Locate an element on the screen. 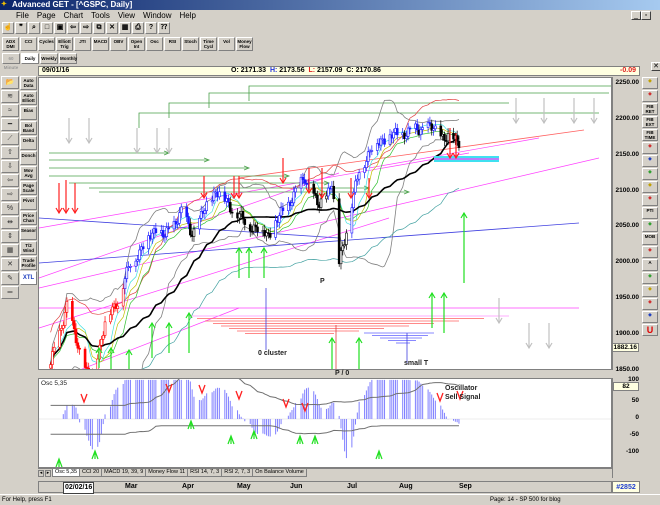 The width and height of the screenshot is (660, 505). tool-t-2-wind: T/2 Wind is located at coordinates (28, 248).